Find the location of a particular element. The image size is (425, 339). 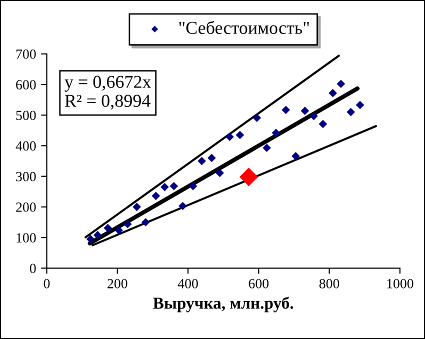

annotation: y = 0,6672x R² = 0,8994 is located at coordinates (108, 93).